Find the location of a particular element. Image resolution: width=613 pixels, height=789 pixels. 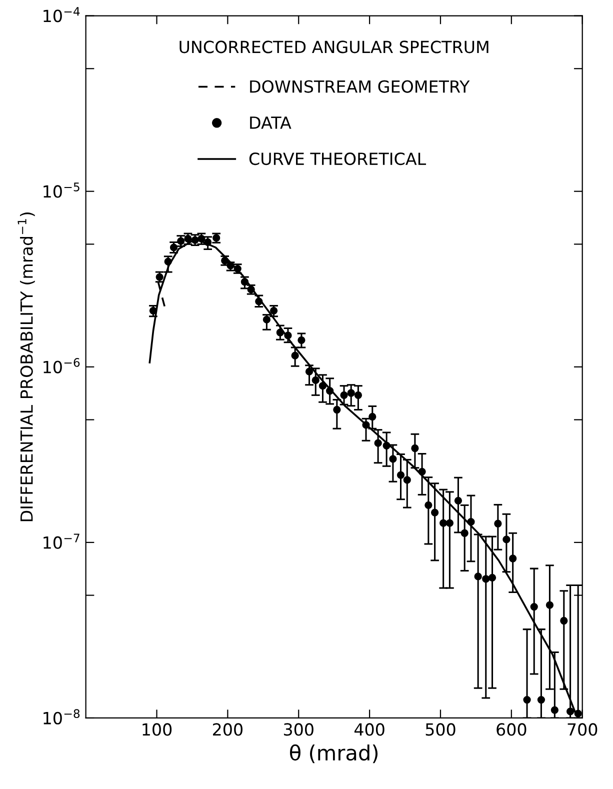

y-tick-label: 10$^{−4}$ is located at coordinates (62, 14).